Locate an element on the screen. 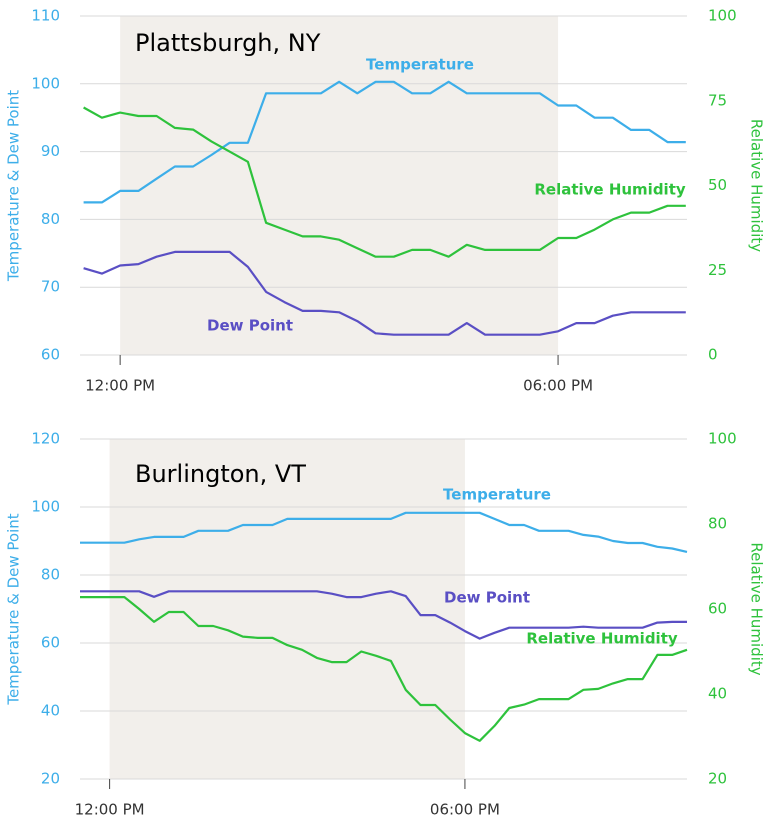  y2-tick-label: 50 is located at coordinates (717, 185).